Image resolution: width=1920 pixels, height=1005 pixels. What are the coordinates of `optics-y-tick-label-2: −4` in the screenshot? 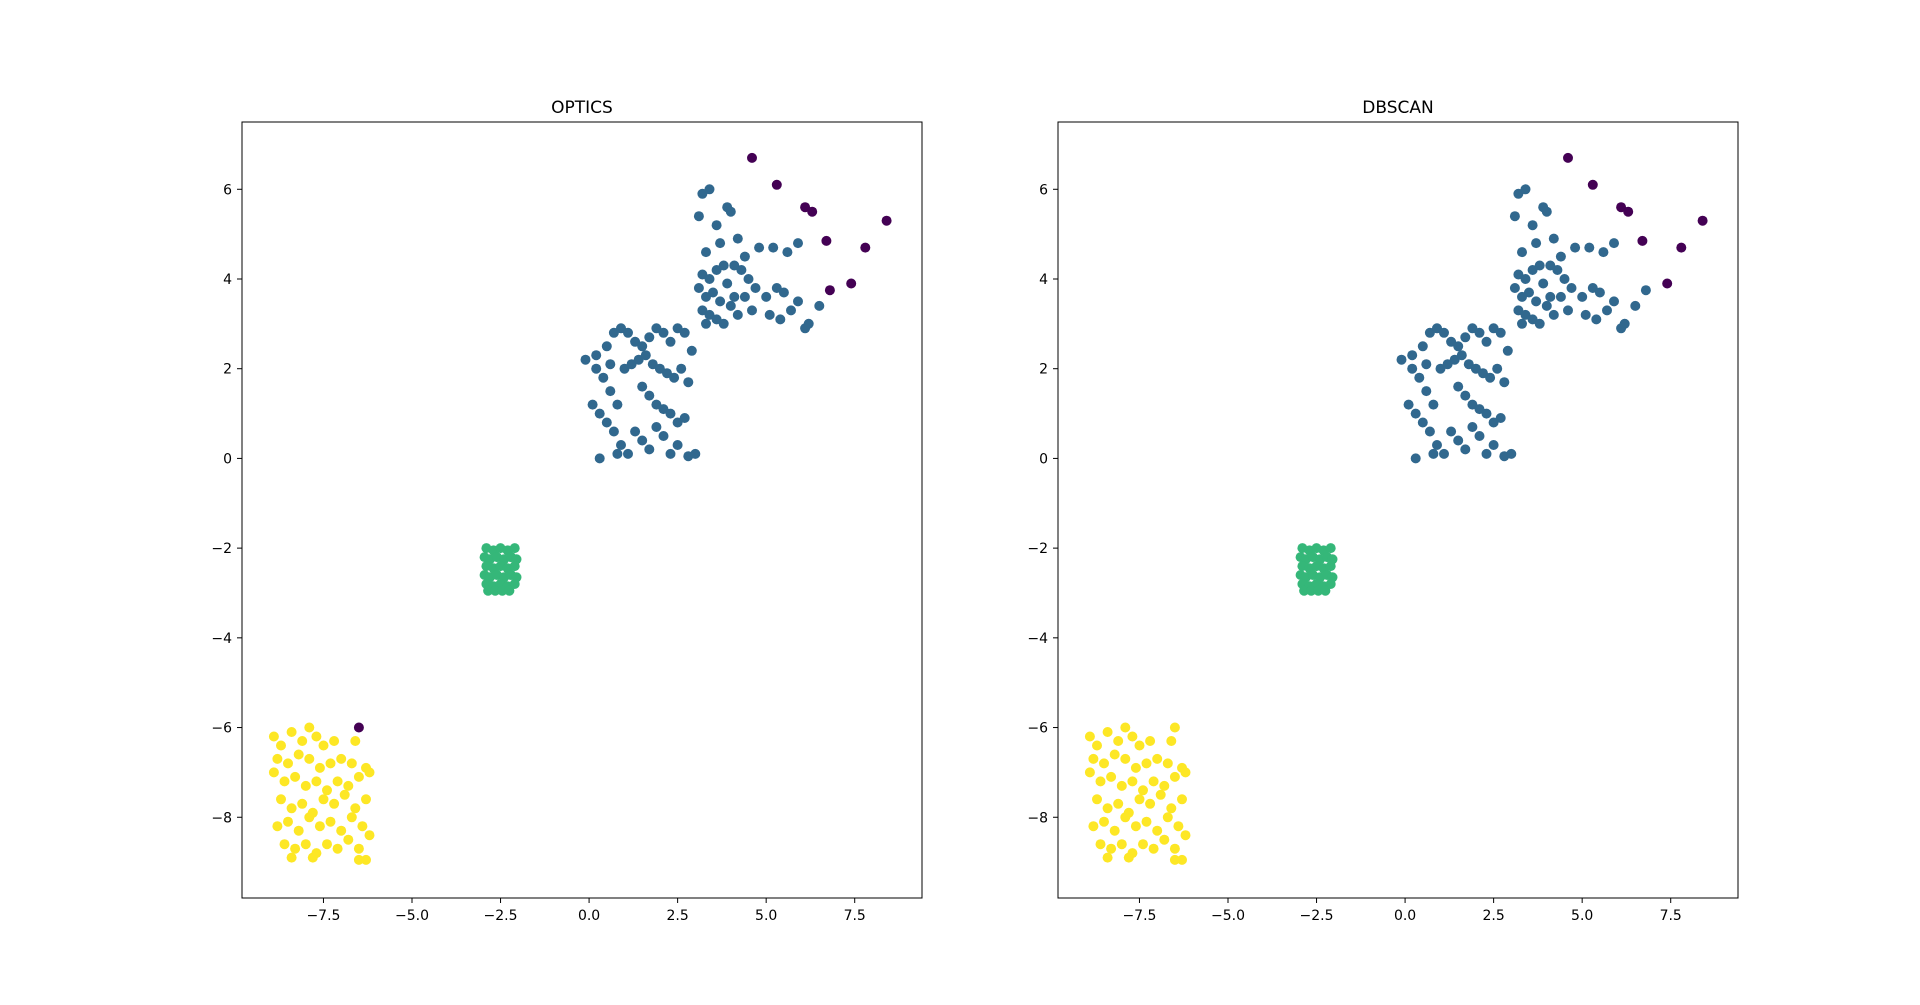 It's located at (221, 639).